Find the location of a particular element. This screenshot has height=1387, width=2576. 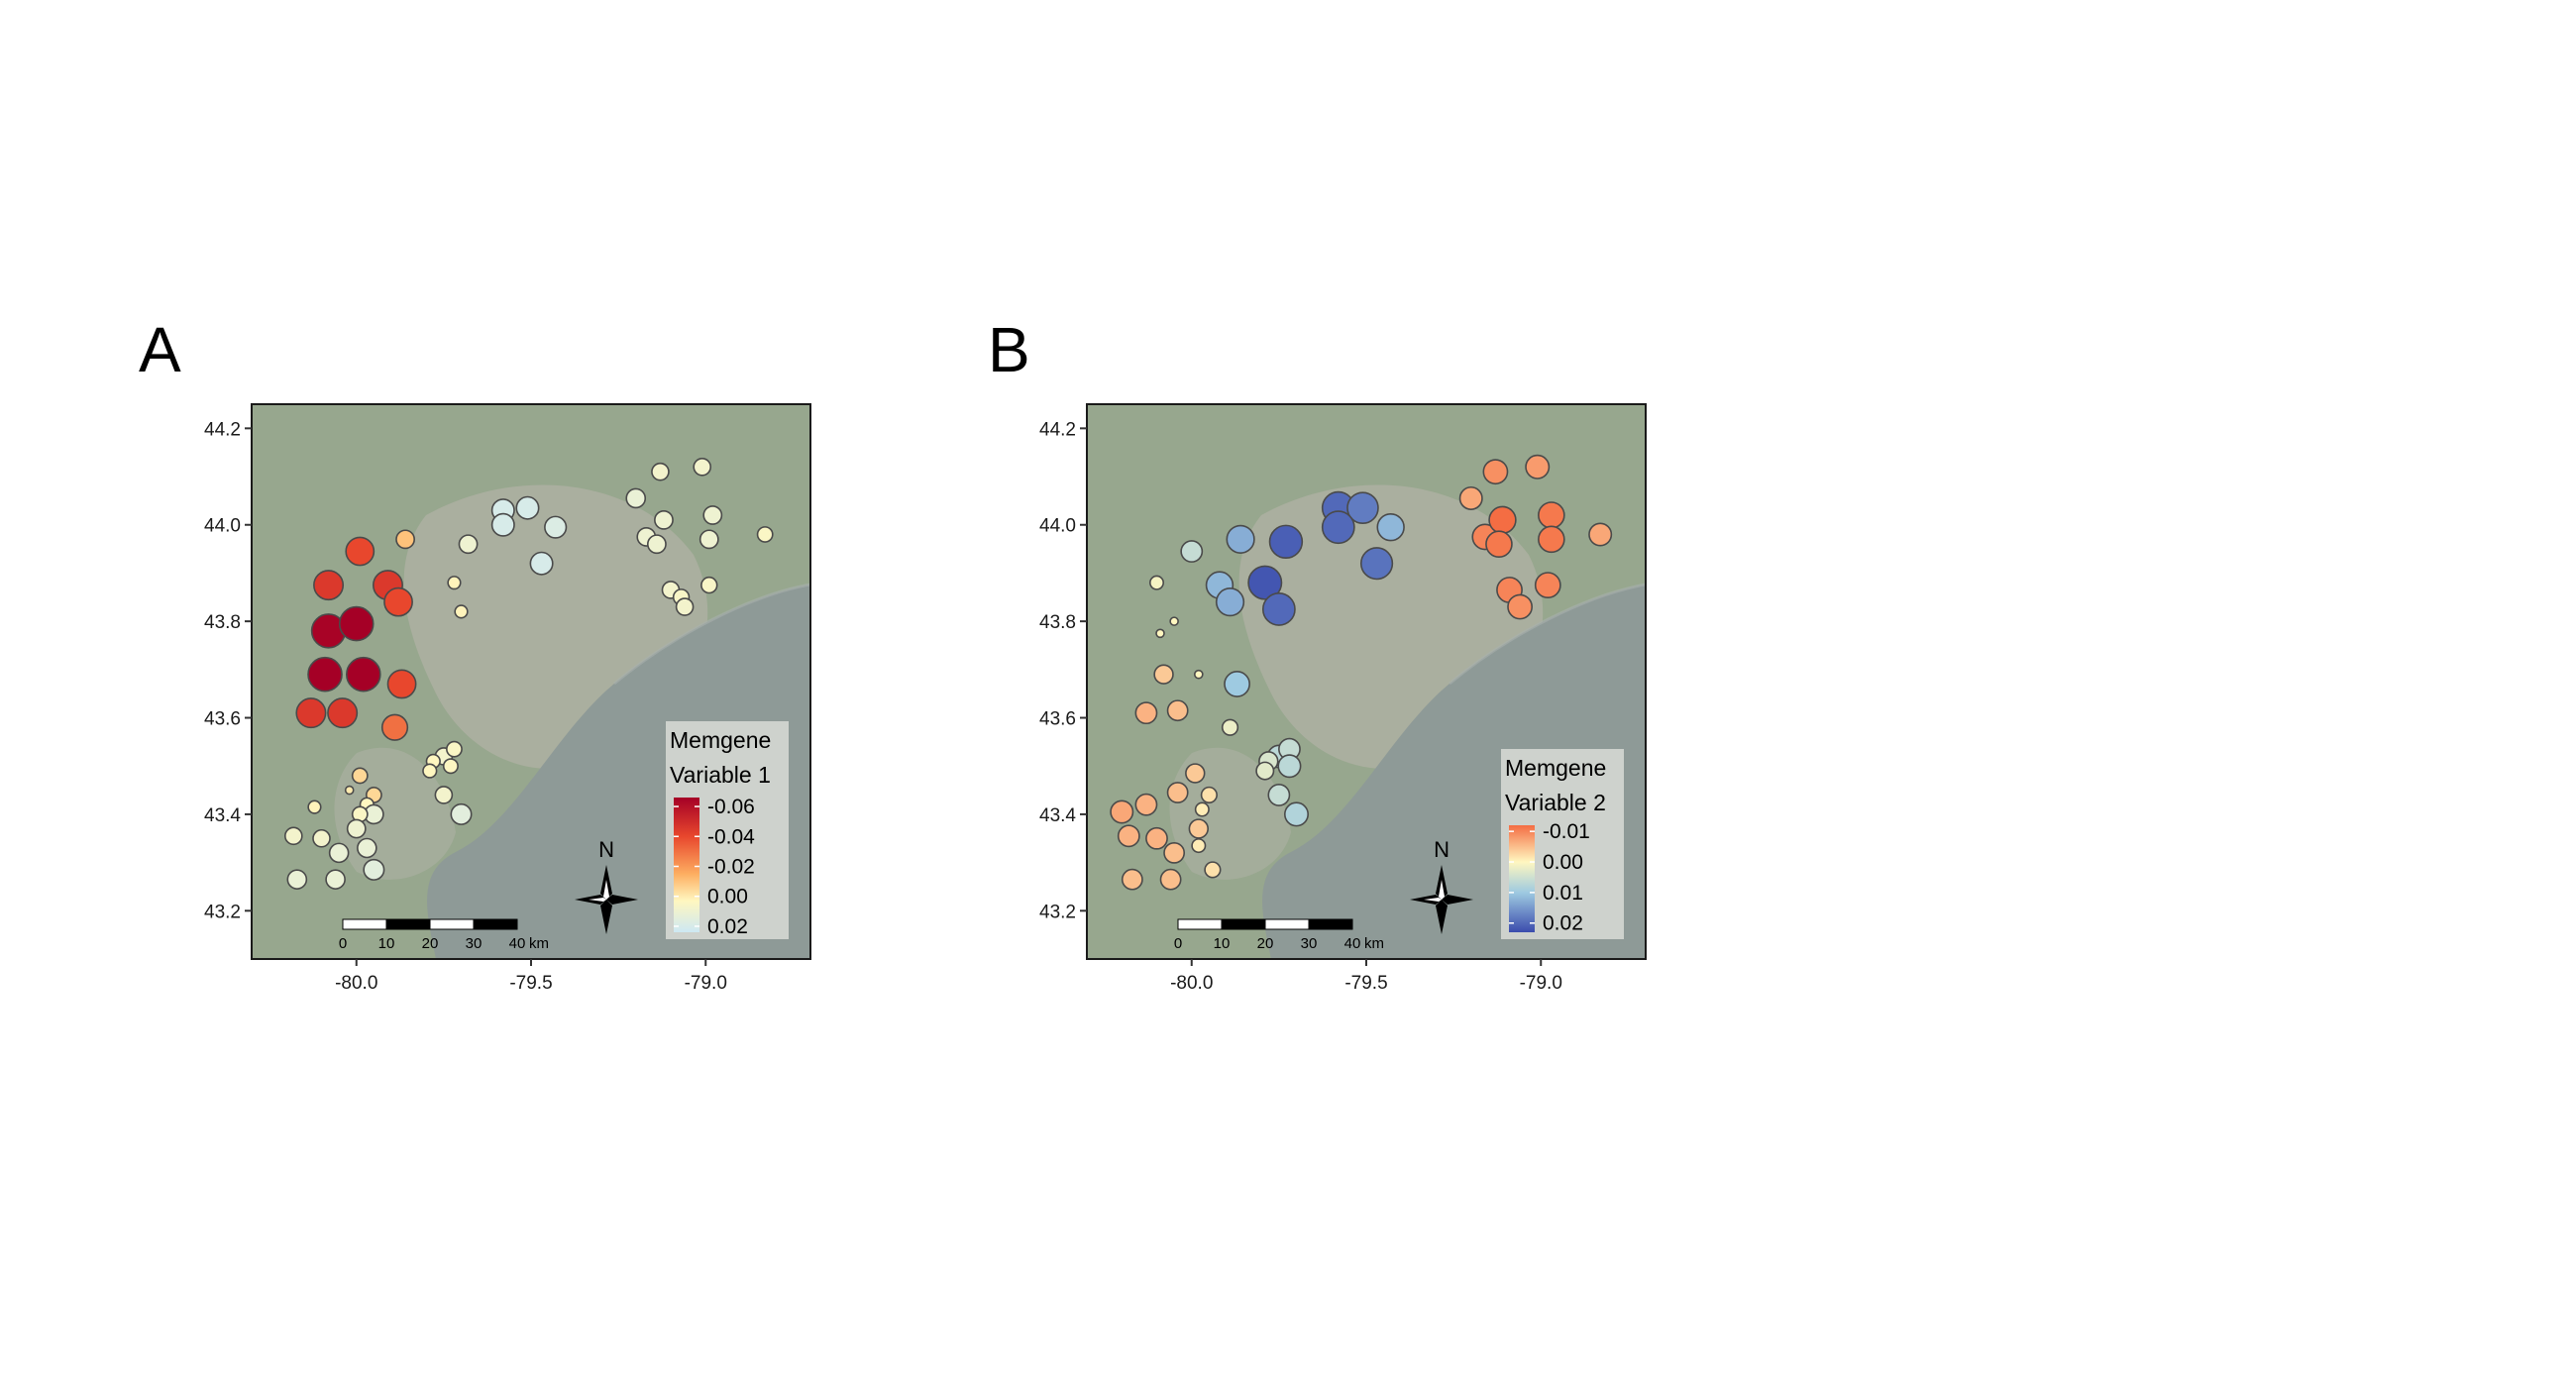

legend-title-line2: Variable 1 is located at coordinates (720, 775).